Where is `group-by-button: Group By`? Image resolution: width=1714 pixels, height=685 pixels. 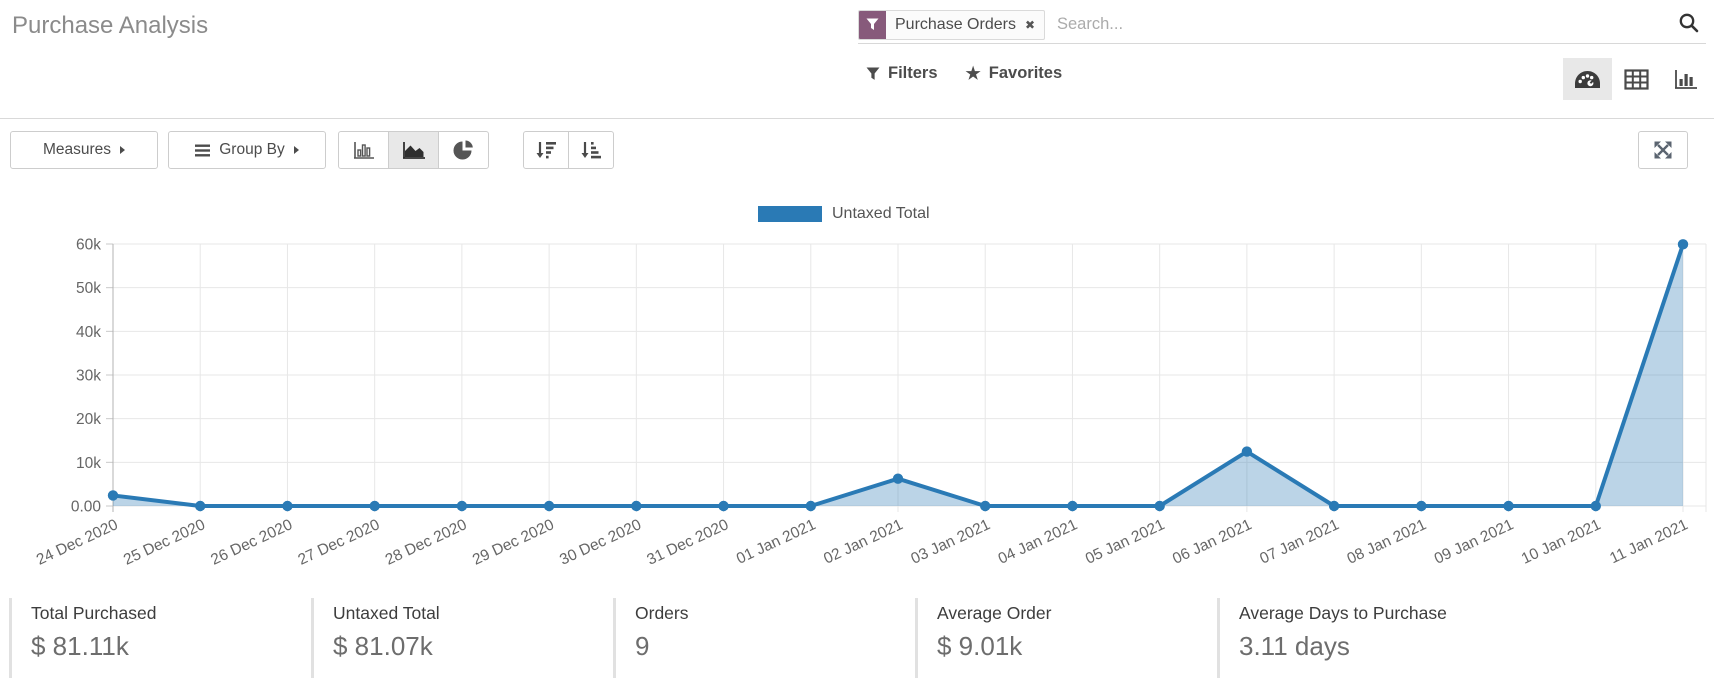 group-by-button: Group By is located at coordinates (247, 150).